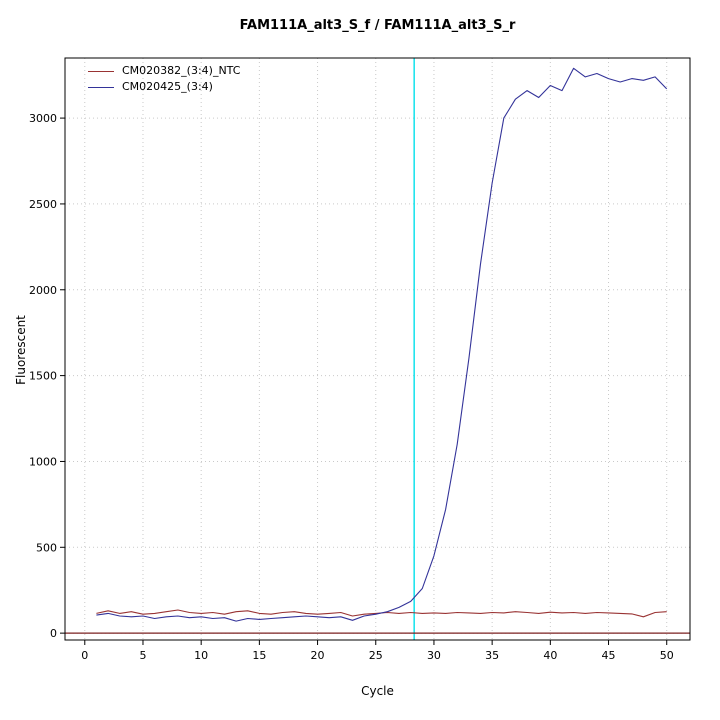  What do you see at coordinates (377, 691) in the screenshot?
I see `x-axis-label: Cycle` at bounding box center [377, 691].